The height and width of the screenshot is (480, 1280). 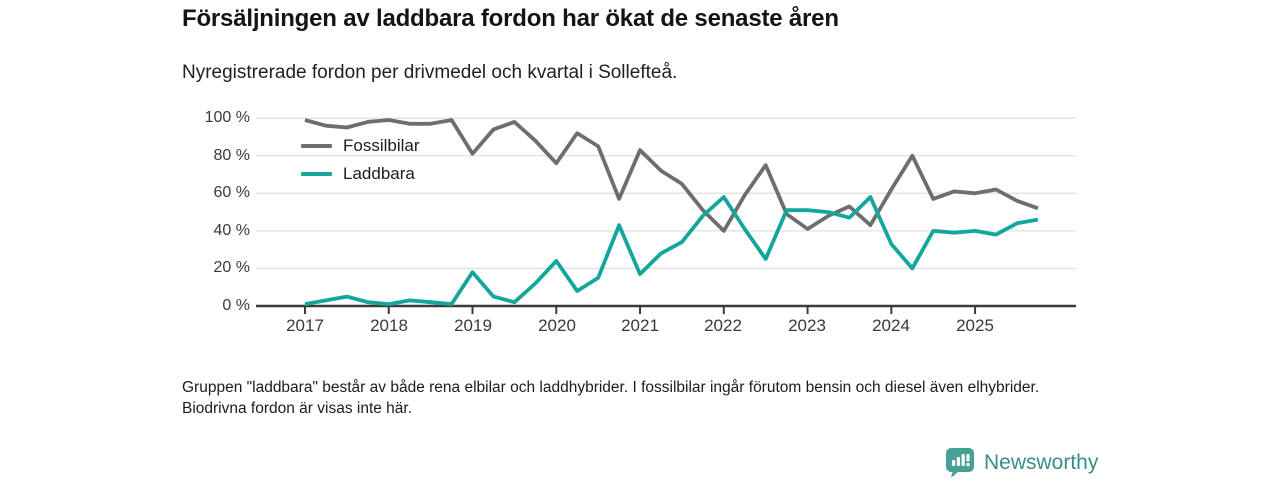 I want to click on legend-label: Laddbara, so click(x=379, y=173).